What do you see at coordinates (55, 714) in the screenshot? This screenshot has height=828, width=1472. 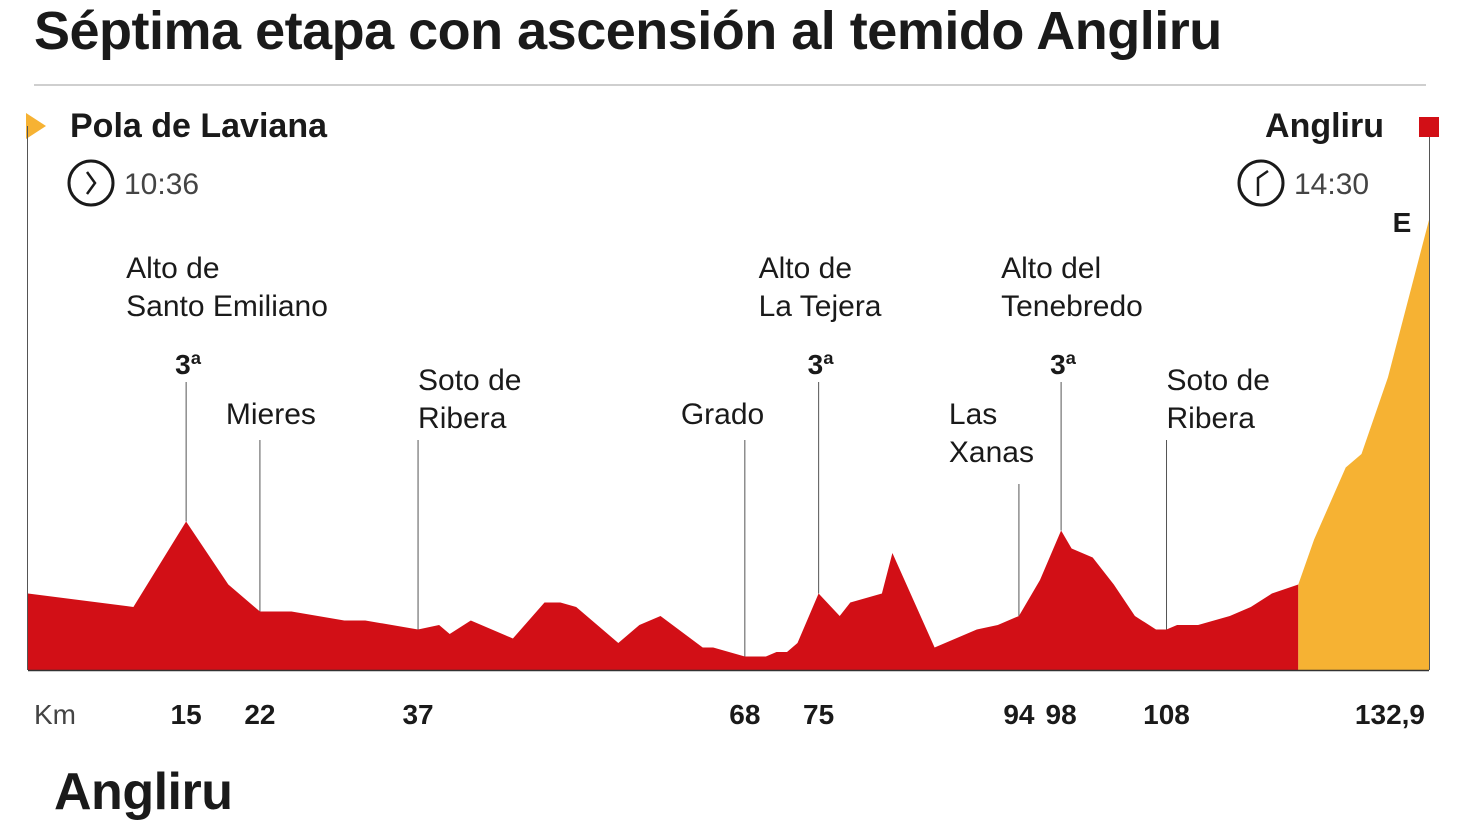 I see `x-axis-label: Km` at bounding box center [55, 714].